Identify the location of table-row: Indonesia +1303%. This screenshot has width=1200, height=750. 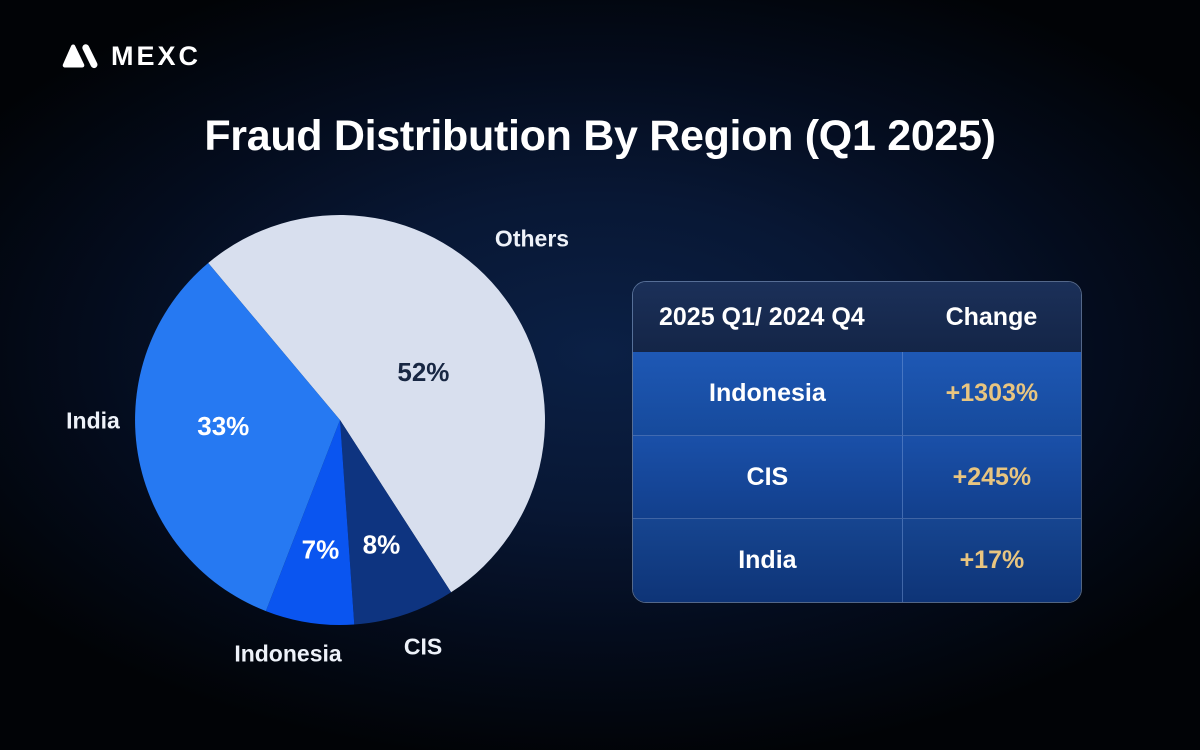
(857, 393).